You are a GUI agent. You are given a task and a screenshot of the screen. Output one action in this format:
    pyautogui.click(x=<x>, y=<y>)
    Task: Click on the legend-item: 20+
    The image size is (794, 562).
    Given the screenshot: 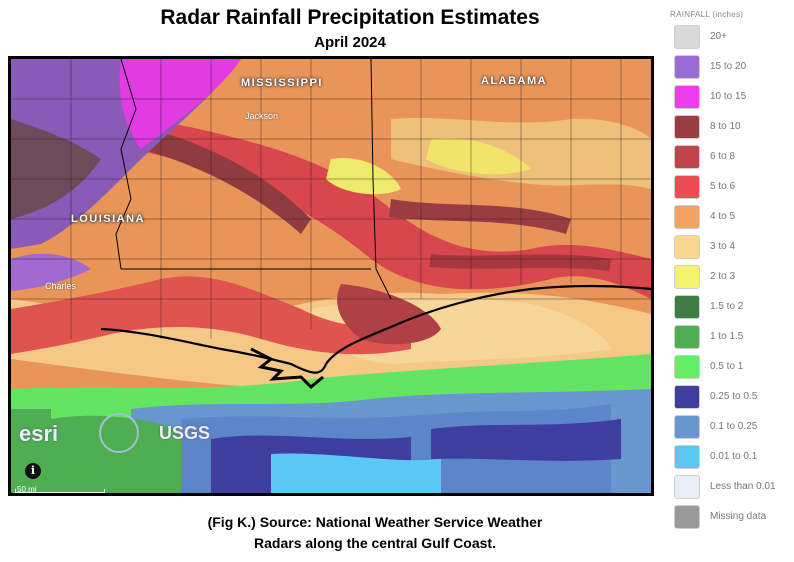 What is the action you would take?
    pyautogui.click(x=730, y=40)
    